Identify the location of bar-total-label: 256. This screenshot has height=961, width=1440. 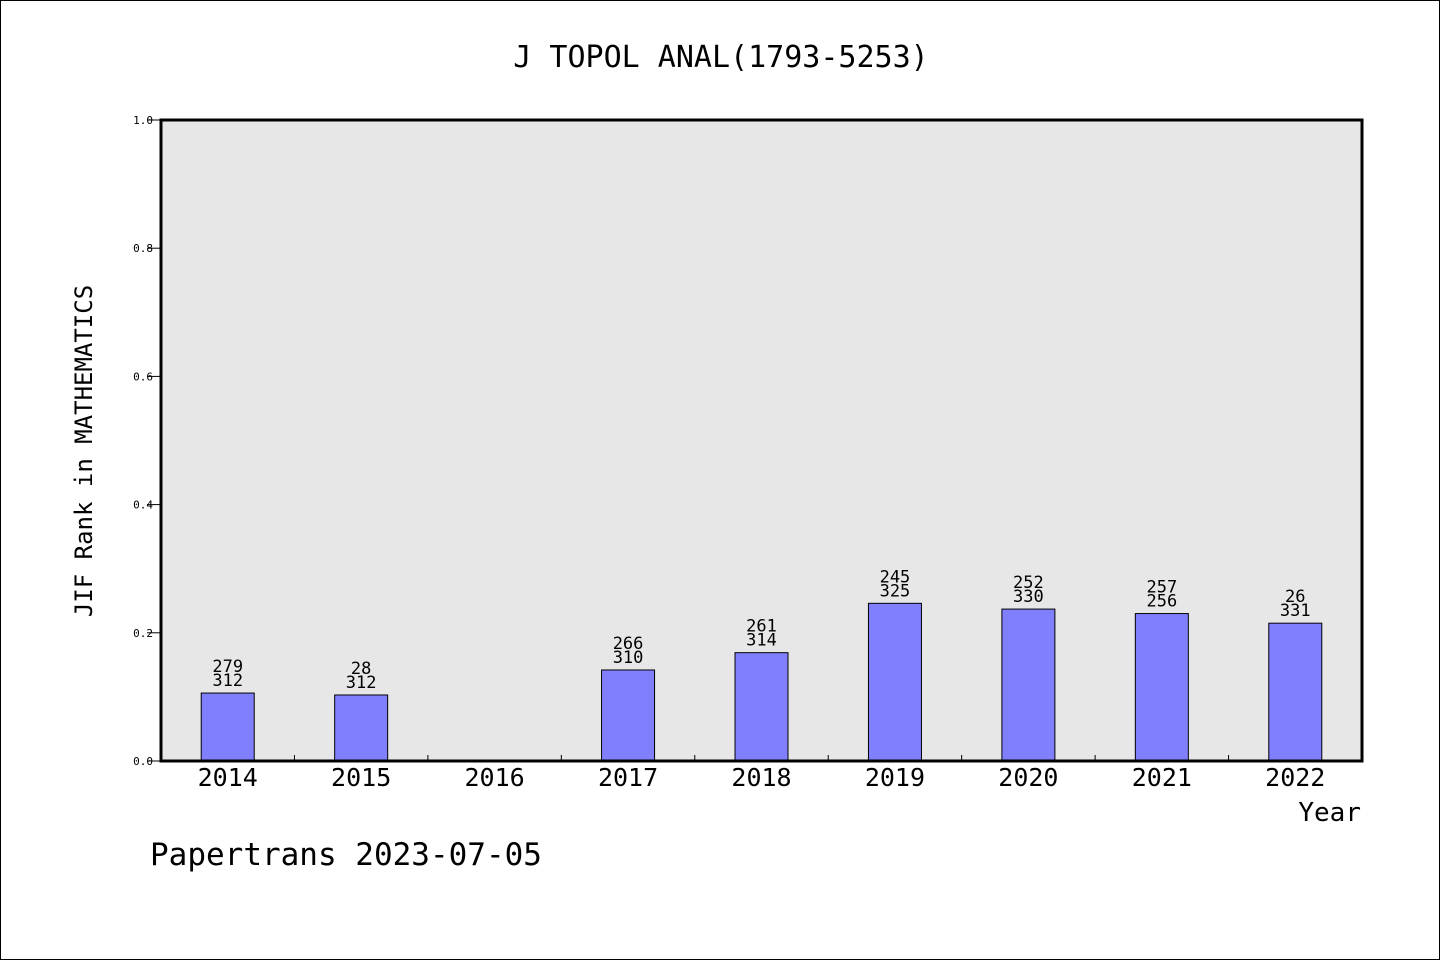
(1161, 602).